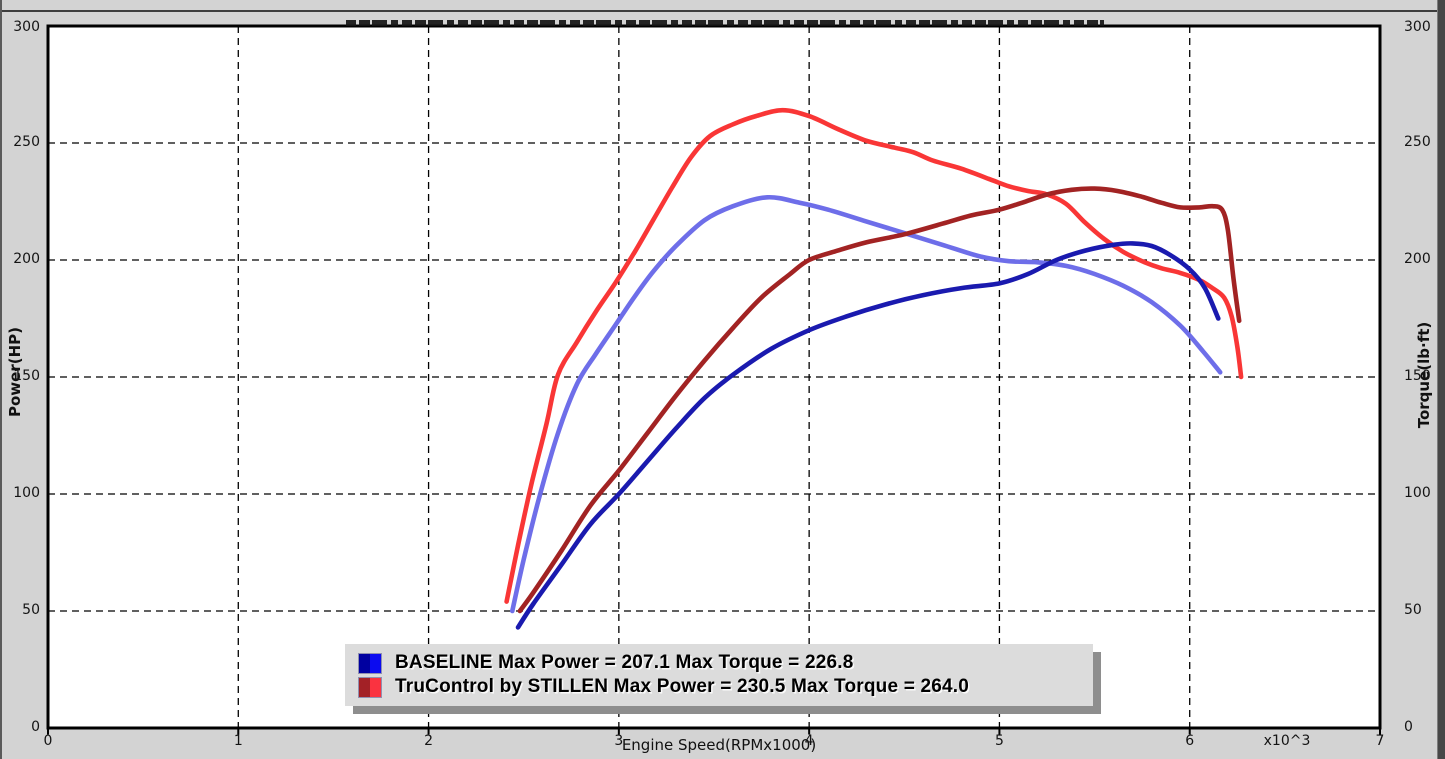  What do you see at coordinates (1417, 376) in the screenshot?
I see `right-axis-tick-label: 150` at bounding box center [1417, 376].